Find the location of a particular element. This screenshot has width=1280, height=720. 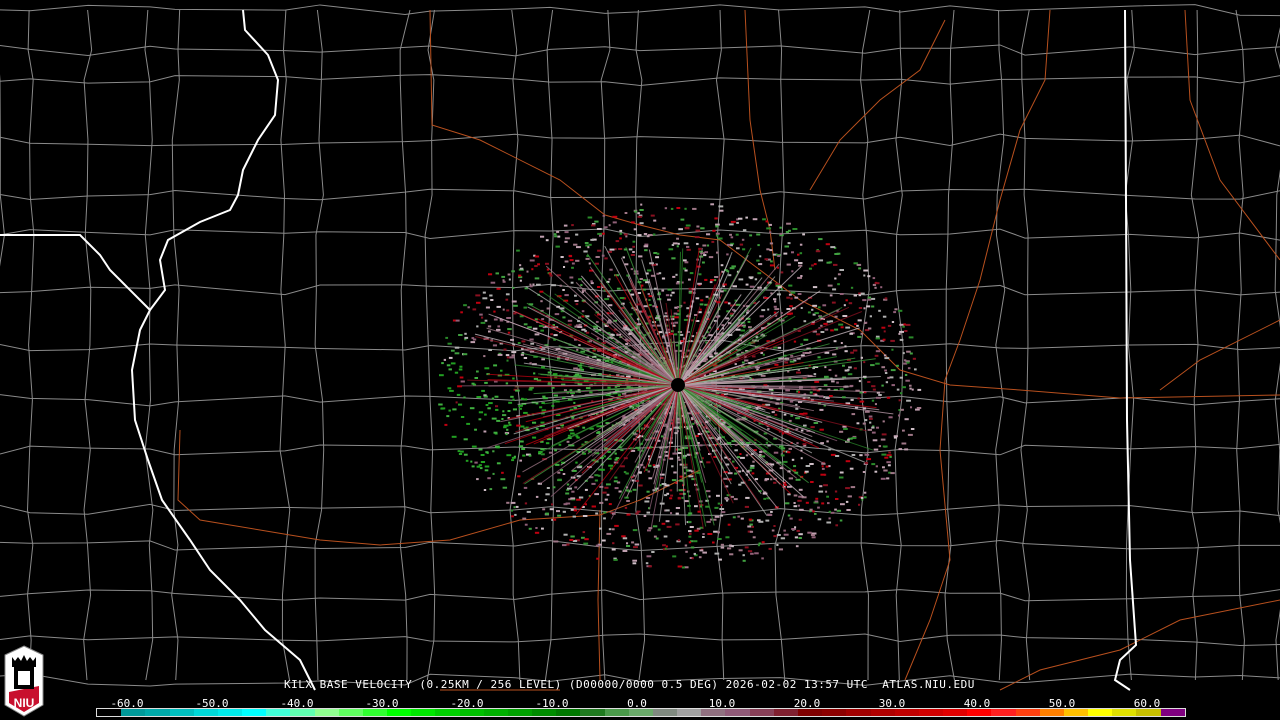

legend-tick: 50.0 is located at coordinates (1062, 703).